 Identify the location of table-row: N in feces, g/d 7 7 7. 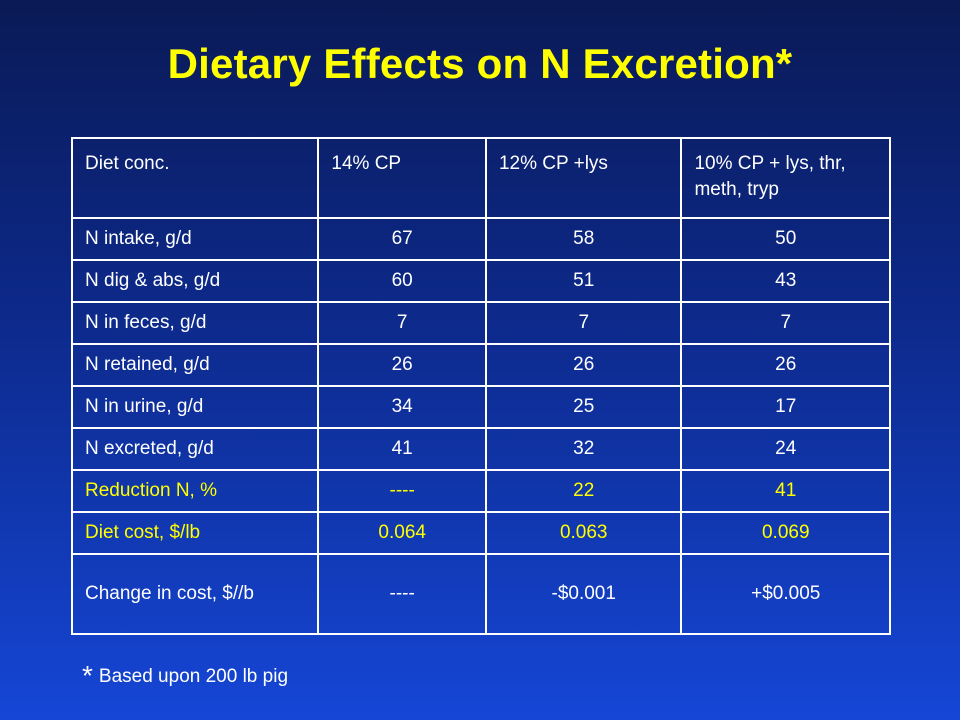
(480, 323).